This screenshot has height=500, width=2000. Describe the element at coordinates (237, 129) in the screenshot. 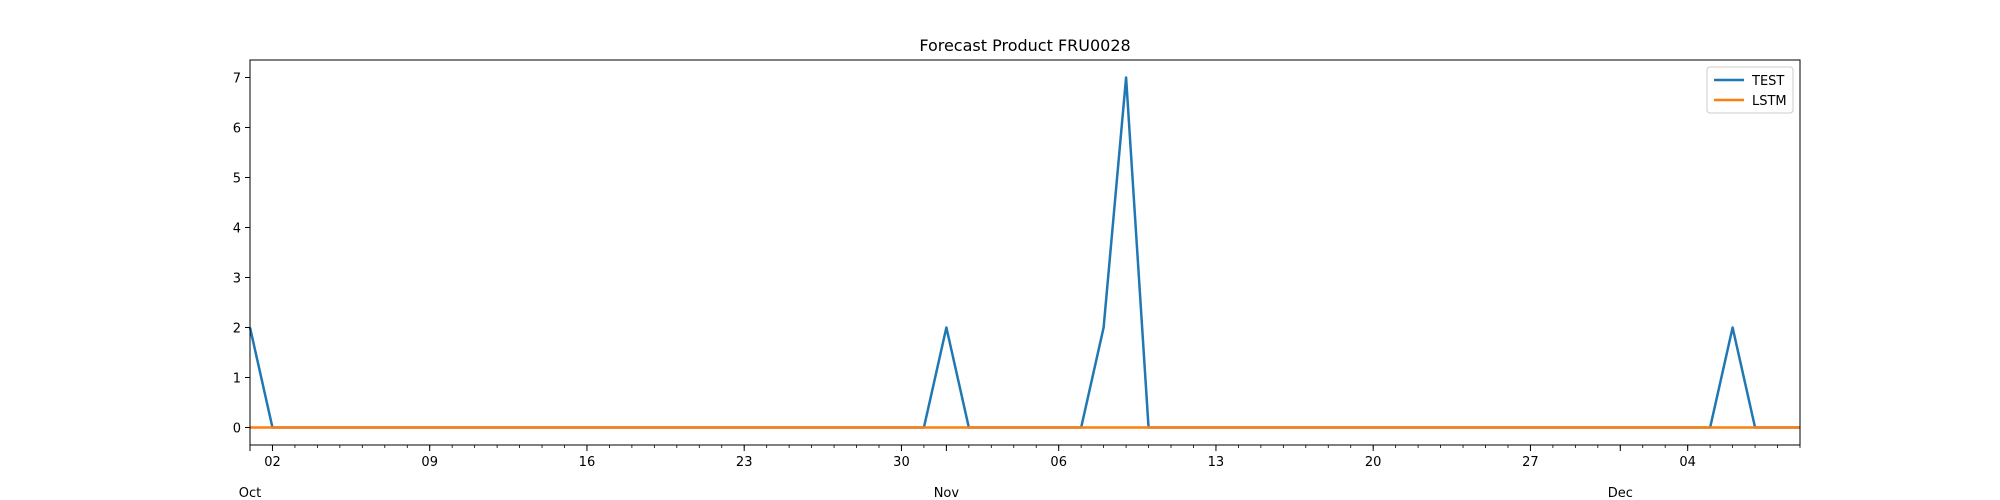

I see `y-tick-label: 6` at that location.